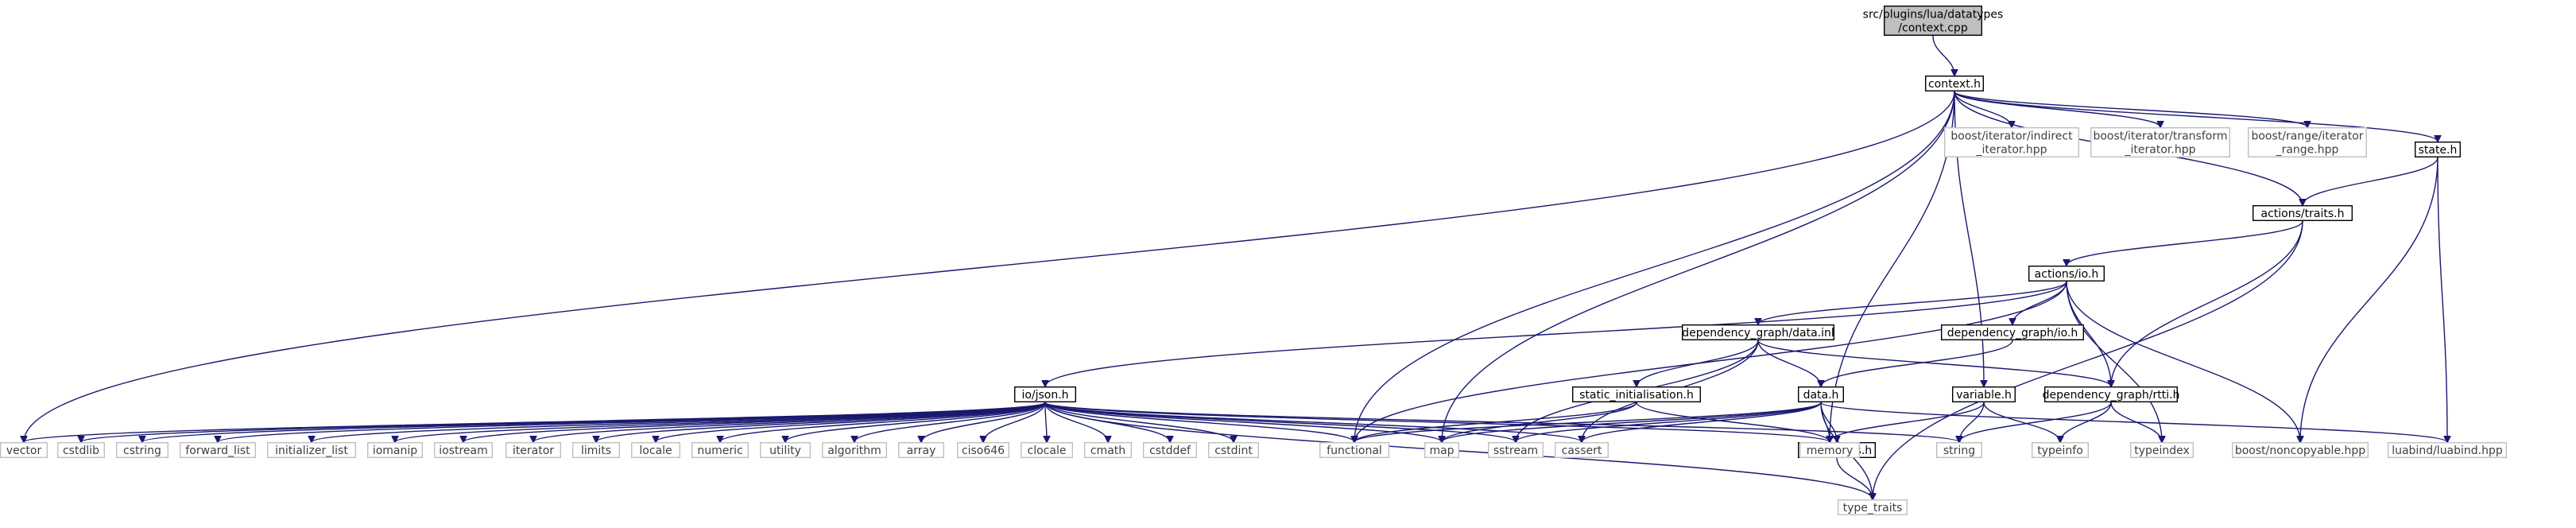 This screenshot has width=2576, height=528. What do you see at coordinates (2185, 243) in the screenshot?
I see `edge-actions-traits-h-to-actions-io-h` at bounding box center [2185, 243].